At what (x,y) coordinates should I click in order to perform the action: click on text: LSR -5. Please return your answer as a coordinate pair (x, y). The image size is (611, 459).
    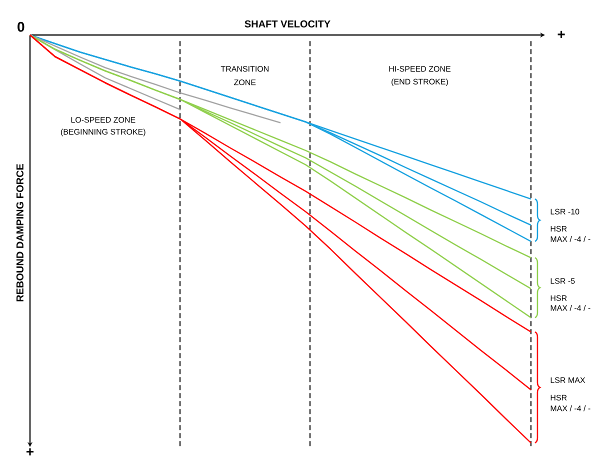
    Looking at the image, I should click on (562, 281).